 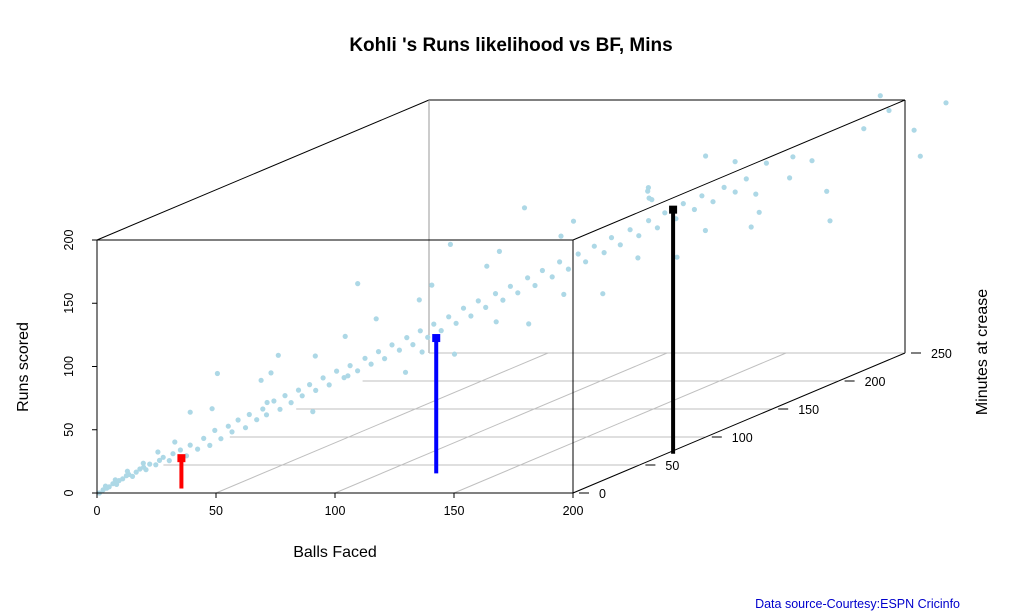 What do you see at coordinates (620, 423) in the screenshot?
I see `grid-line` at bounding box center [620, 423].